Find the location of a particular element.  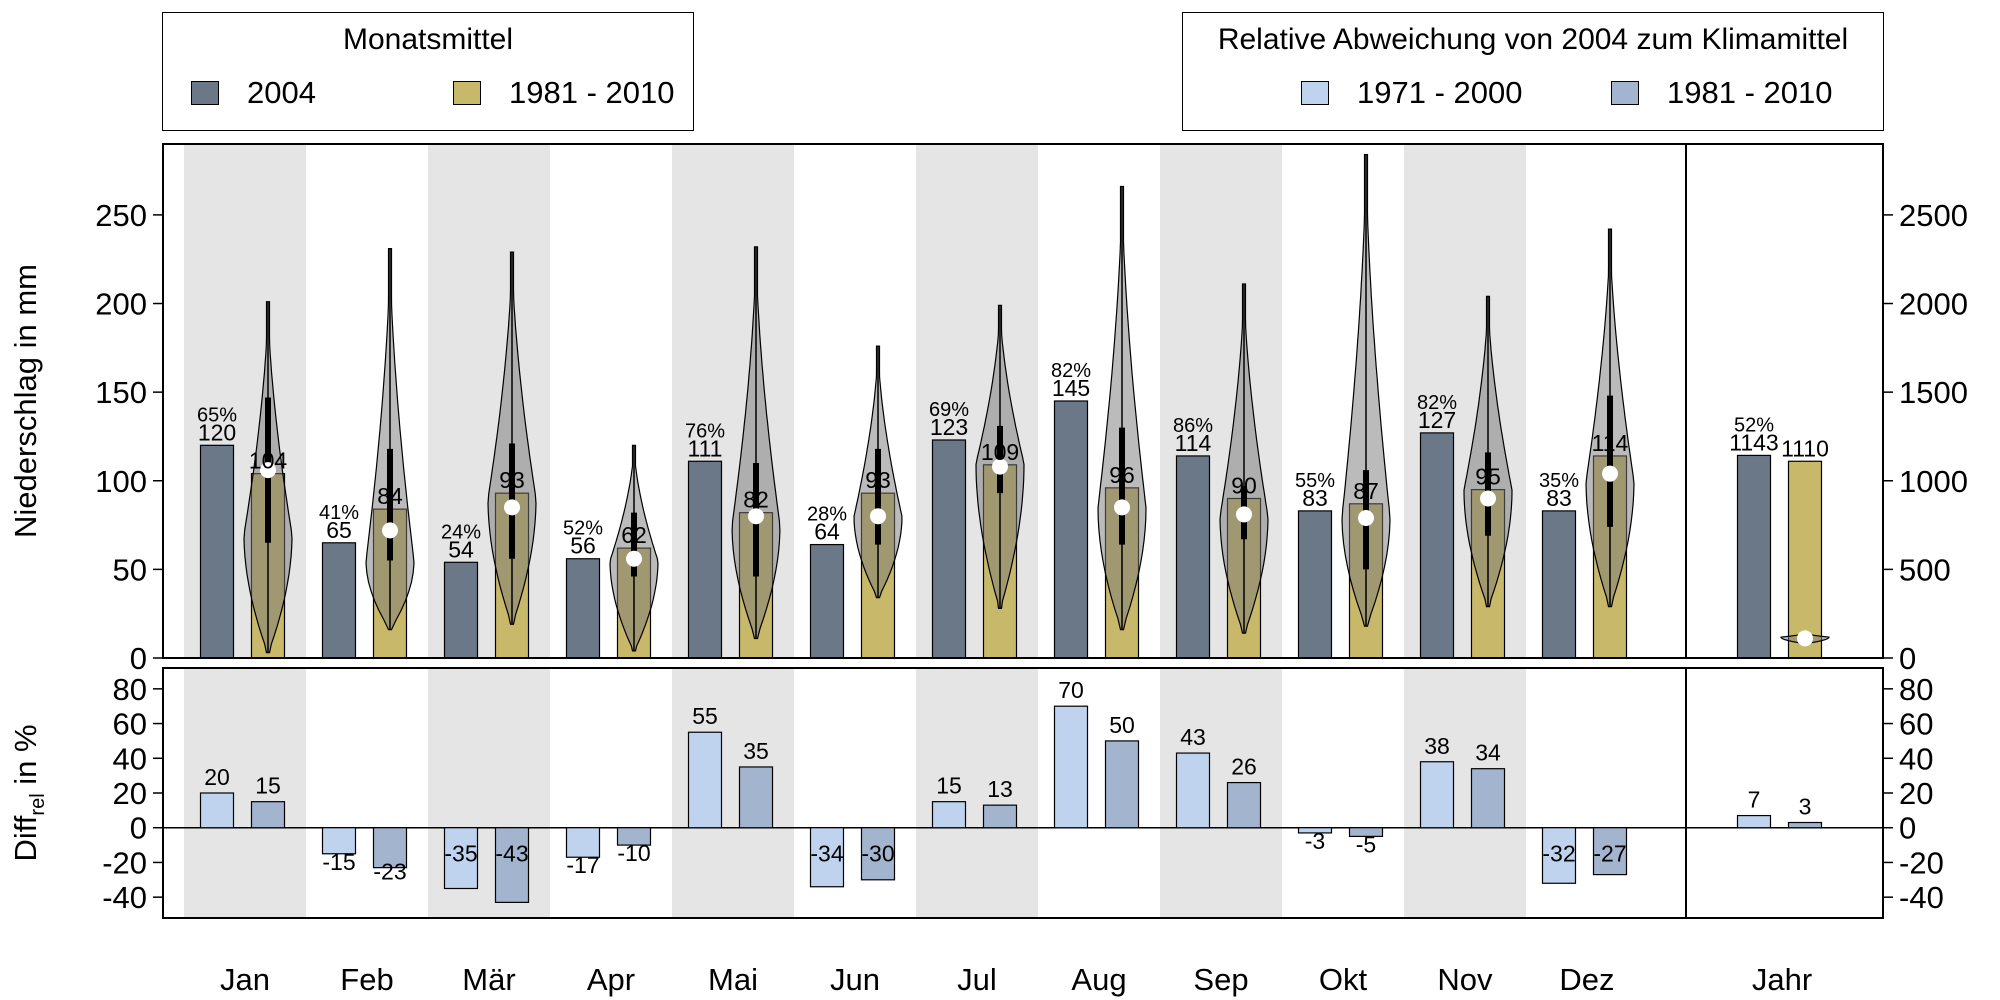

y-tick-label-right-bottom: -40 is located at coordinates (1921, 897).